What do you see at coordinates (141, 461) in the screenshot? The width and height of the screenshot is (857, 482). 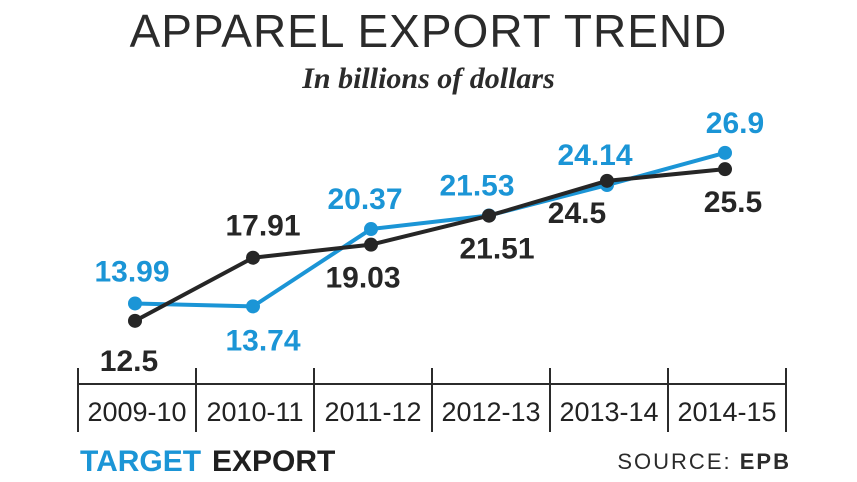 I see `legend-target: TARGET` at bounding box center [141, 461].